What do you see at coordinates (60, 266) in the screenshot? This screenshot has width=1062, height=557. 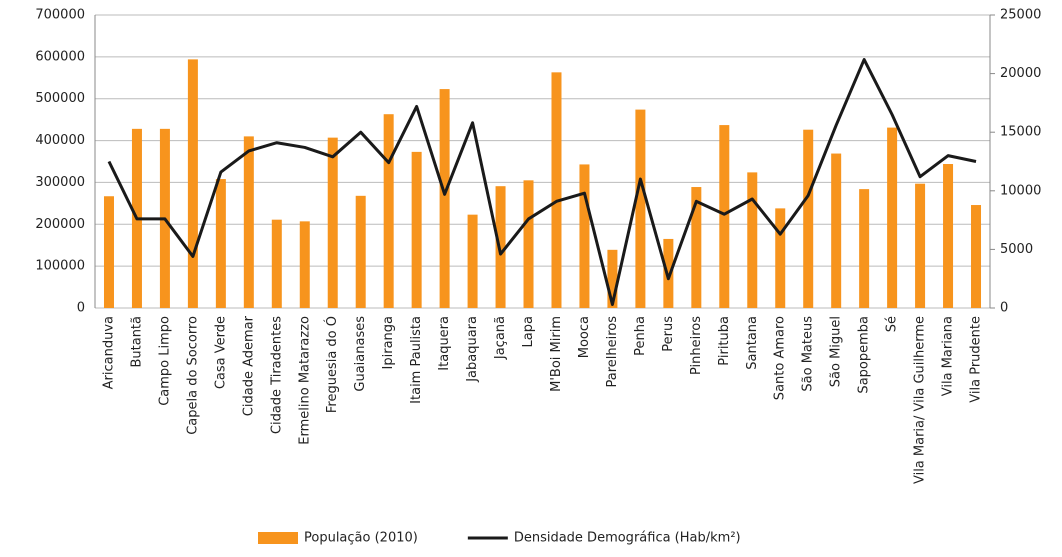 I see `y-tick-label: 100000` at bounding box center [60, 266].